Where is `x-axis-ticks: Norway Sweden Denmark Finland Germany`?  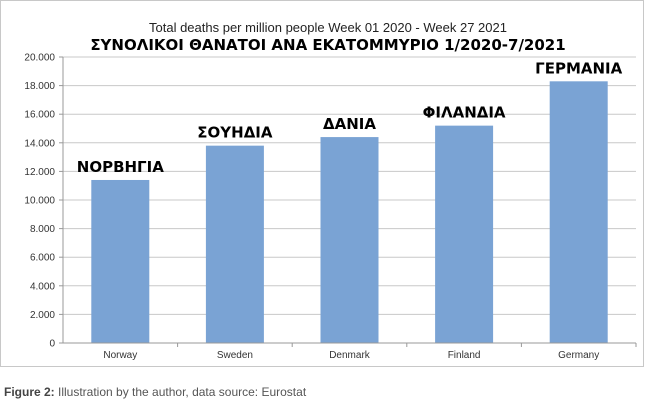
x-axis-ticks: Norway Sweden Denmark Finland Germany is located at coordinates (370, 352).